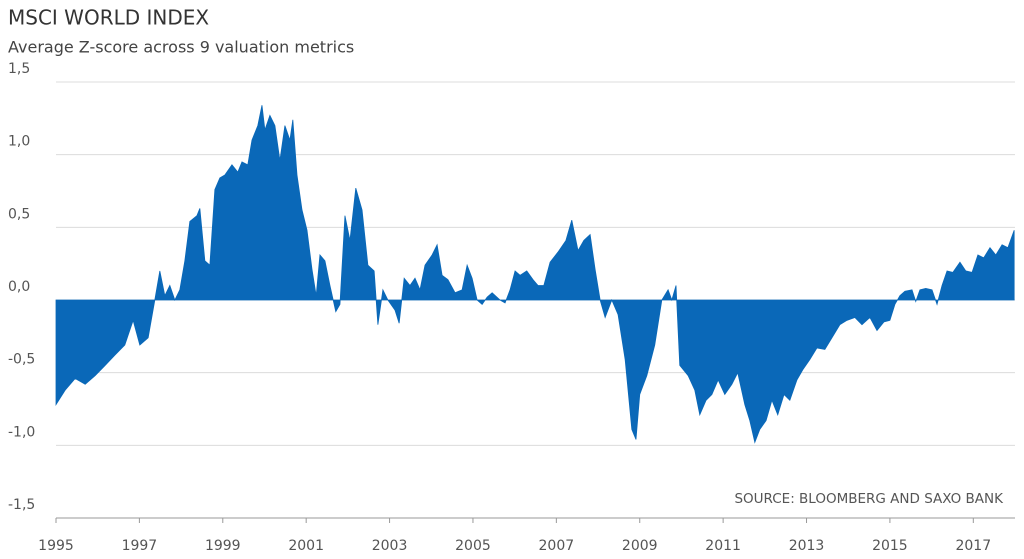 The image size is (1024, 559). What do you see at coordinates (108, 18) in the screenshot?
I see `chart-title: MSCI WORLD INDEX` at bounding box center [108, 18].